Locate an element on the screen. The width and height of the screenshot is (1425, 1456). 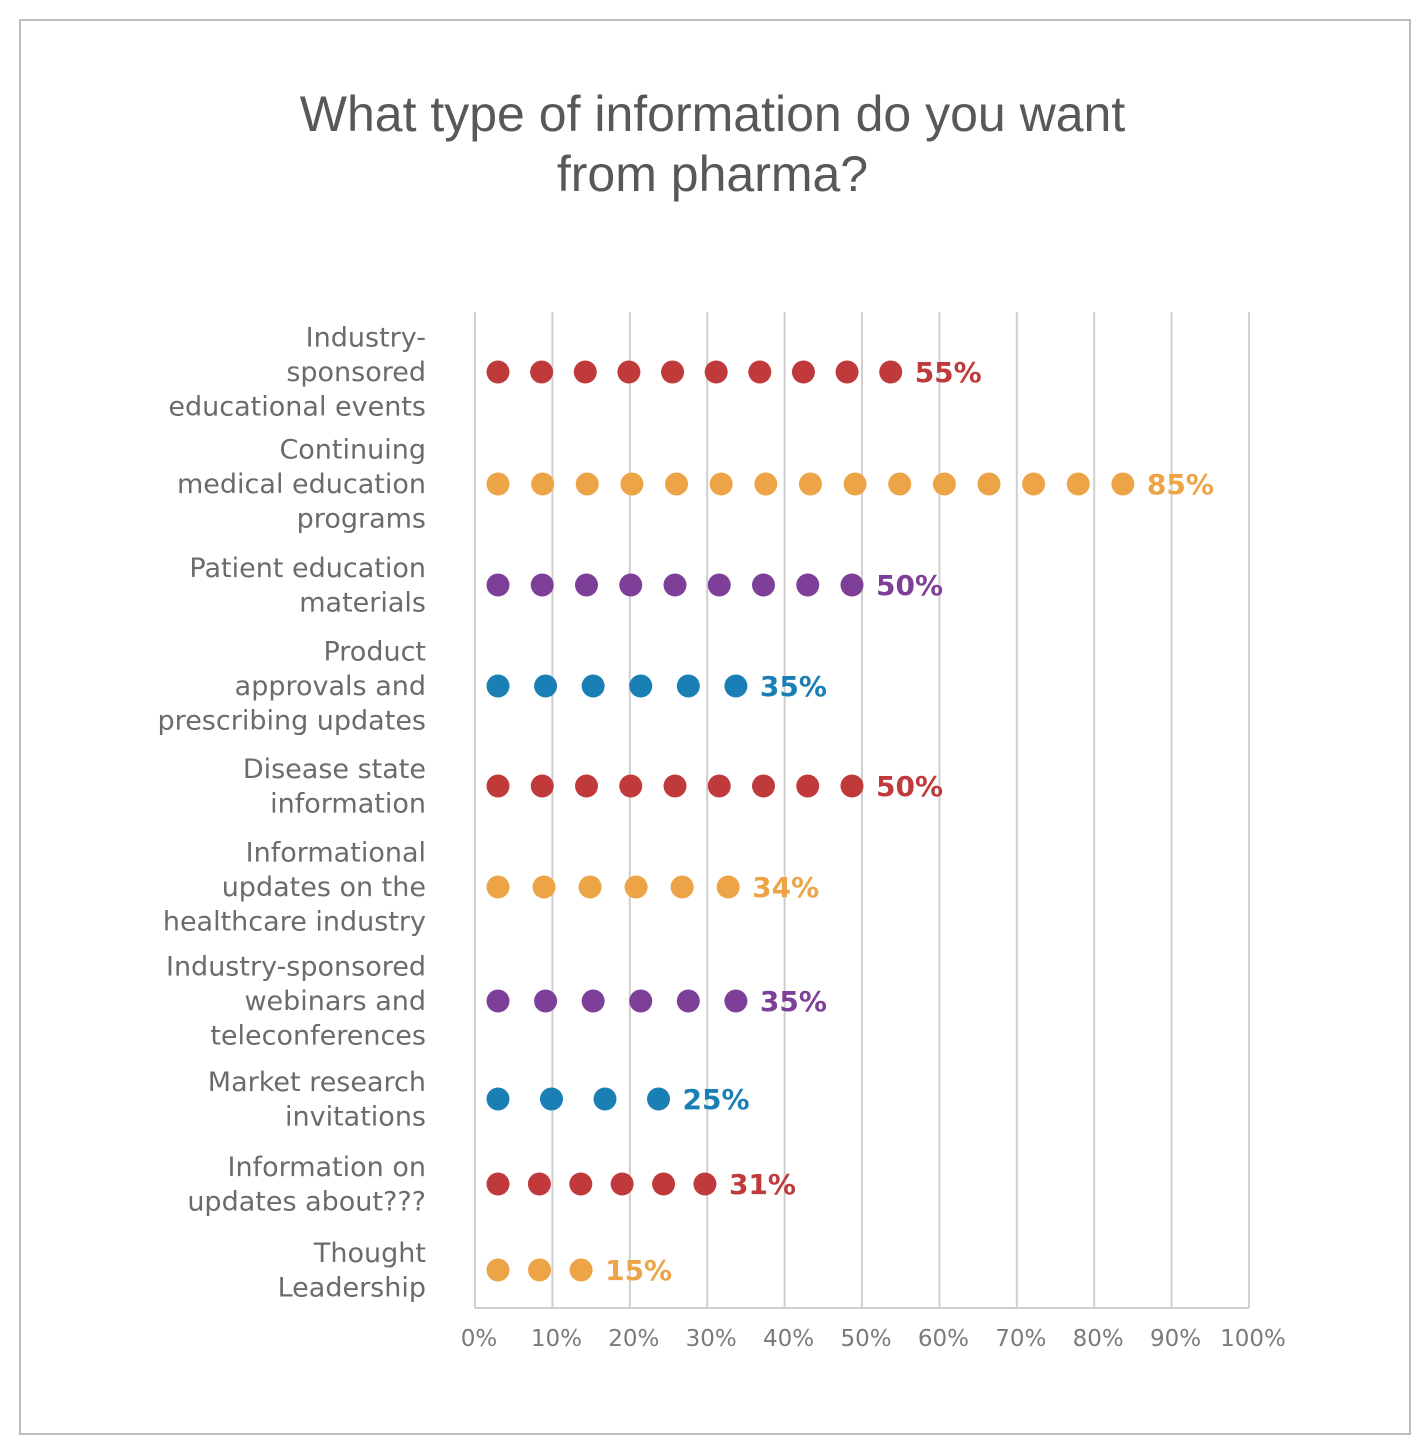
category-label: Patient education is located at coordinates (307, 568).